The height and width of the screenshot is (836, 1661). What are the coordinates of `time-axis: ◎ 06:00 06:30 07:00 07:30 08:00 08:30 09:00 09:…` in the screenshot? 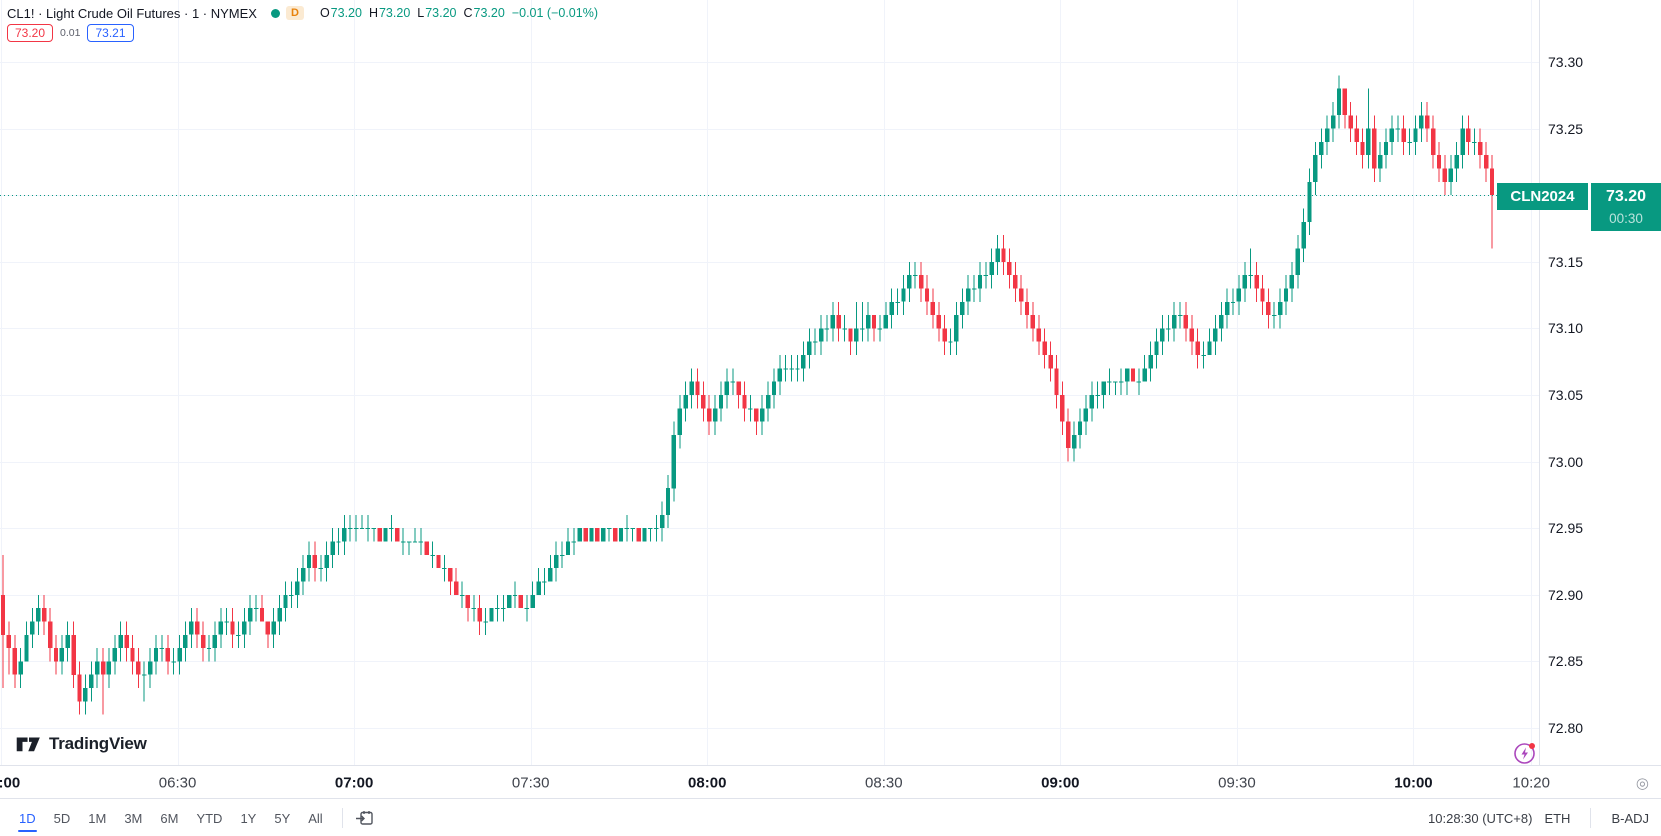 It's located at (830, 782).